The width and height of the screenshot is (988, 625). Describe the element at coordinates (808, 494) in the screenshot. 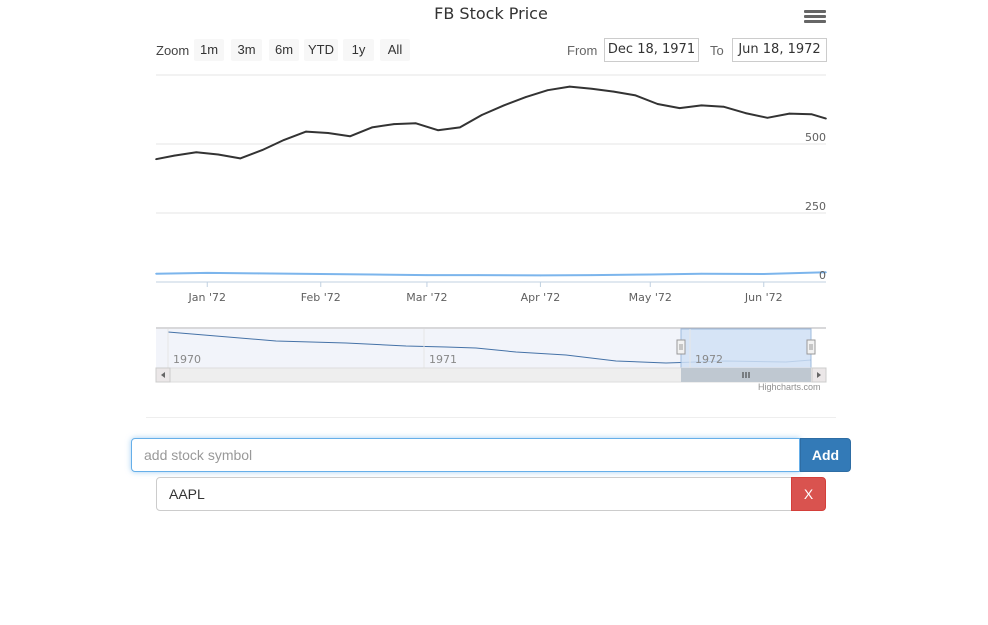

I see `remove-stock-button: X` at that location.